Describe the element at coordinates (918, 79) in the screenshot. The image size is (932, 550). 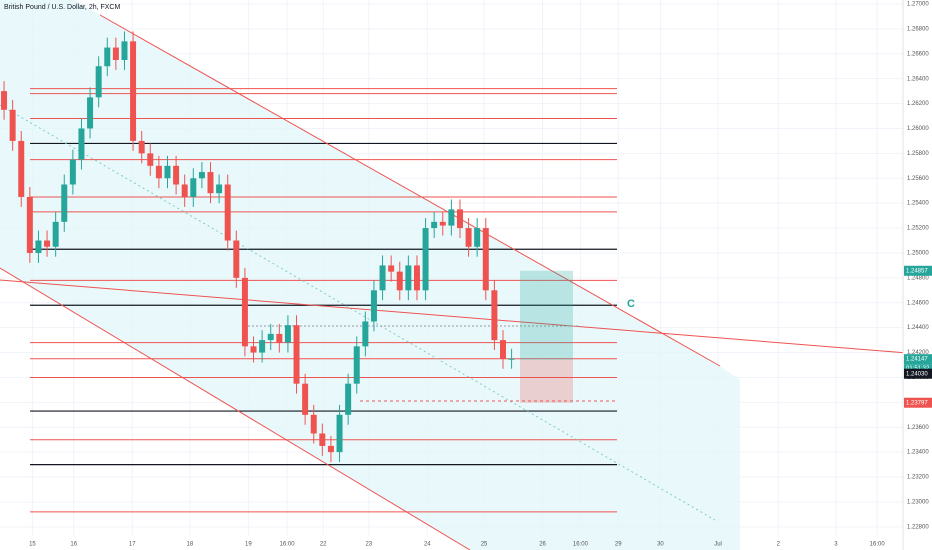
I see `y-tick-label: 1.26400` at that location.